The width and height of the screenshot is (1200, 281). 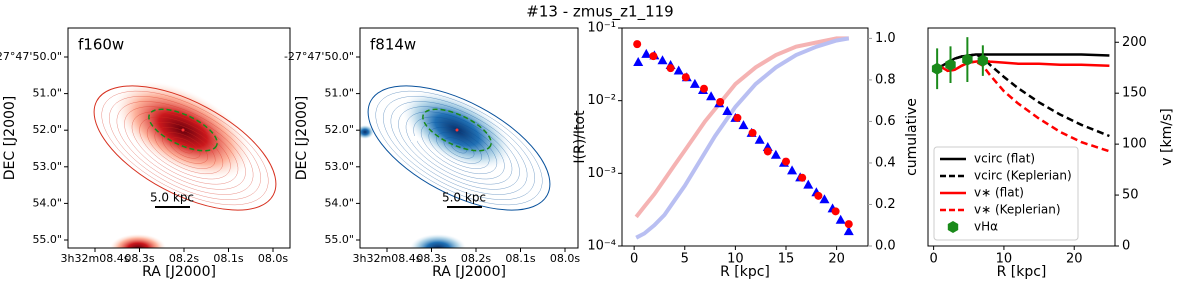 I want to click on side-source, so click(x=367, y=132).